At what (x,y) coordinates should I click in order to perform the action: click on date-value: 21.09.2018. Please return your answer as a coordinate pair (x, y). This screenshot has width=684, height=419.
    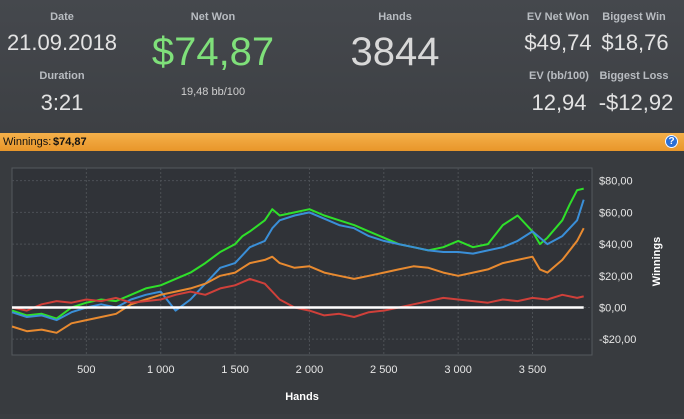
    Looking at the image, I should click on (62, 42).